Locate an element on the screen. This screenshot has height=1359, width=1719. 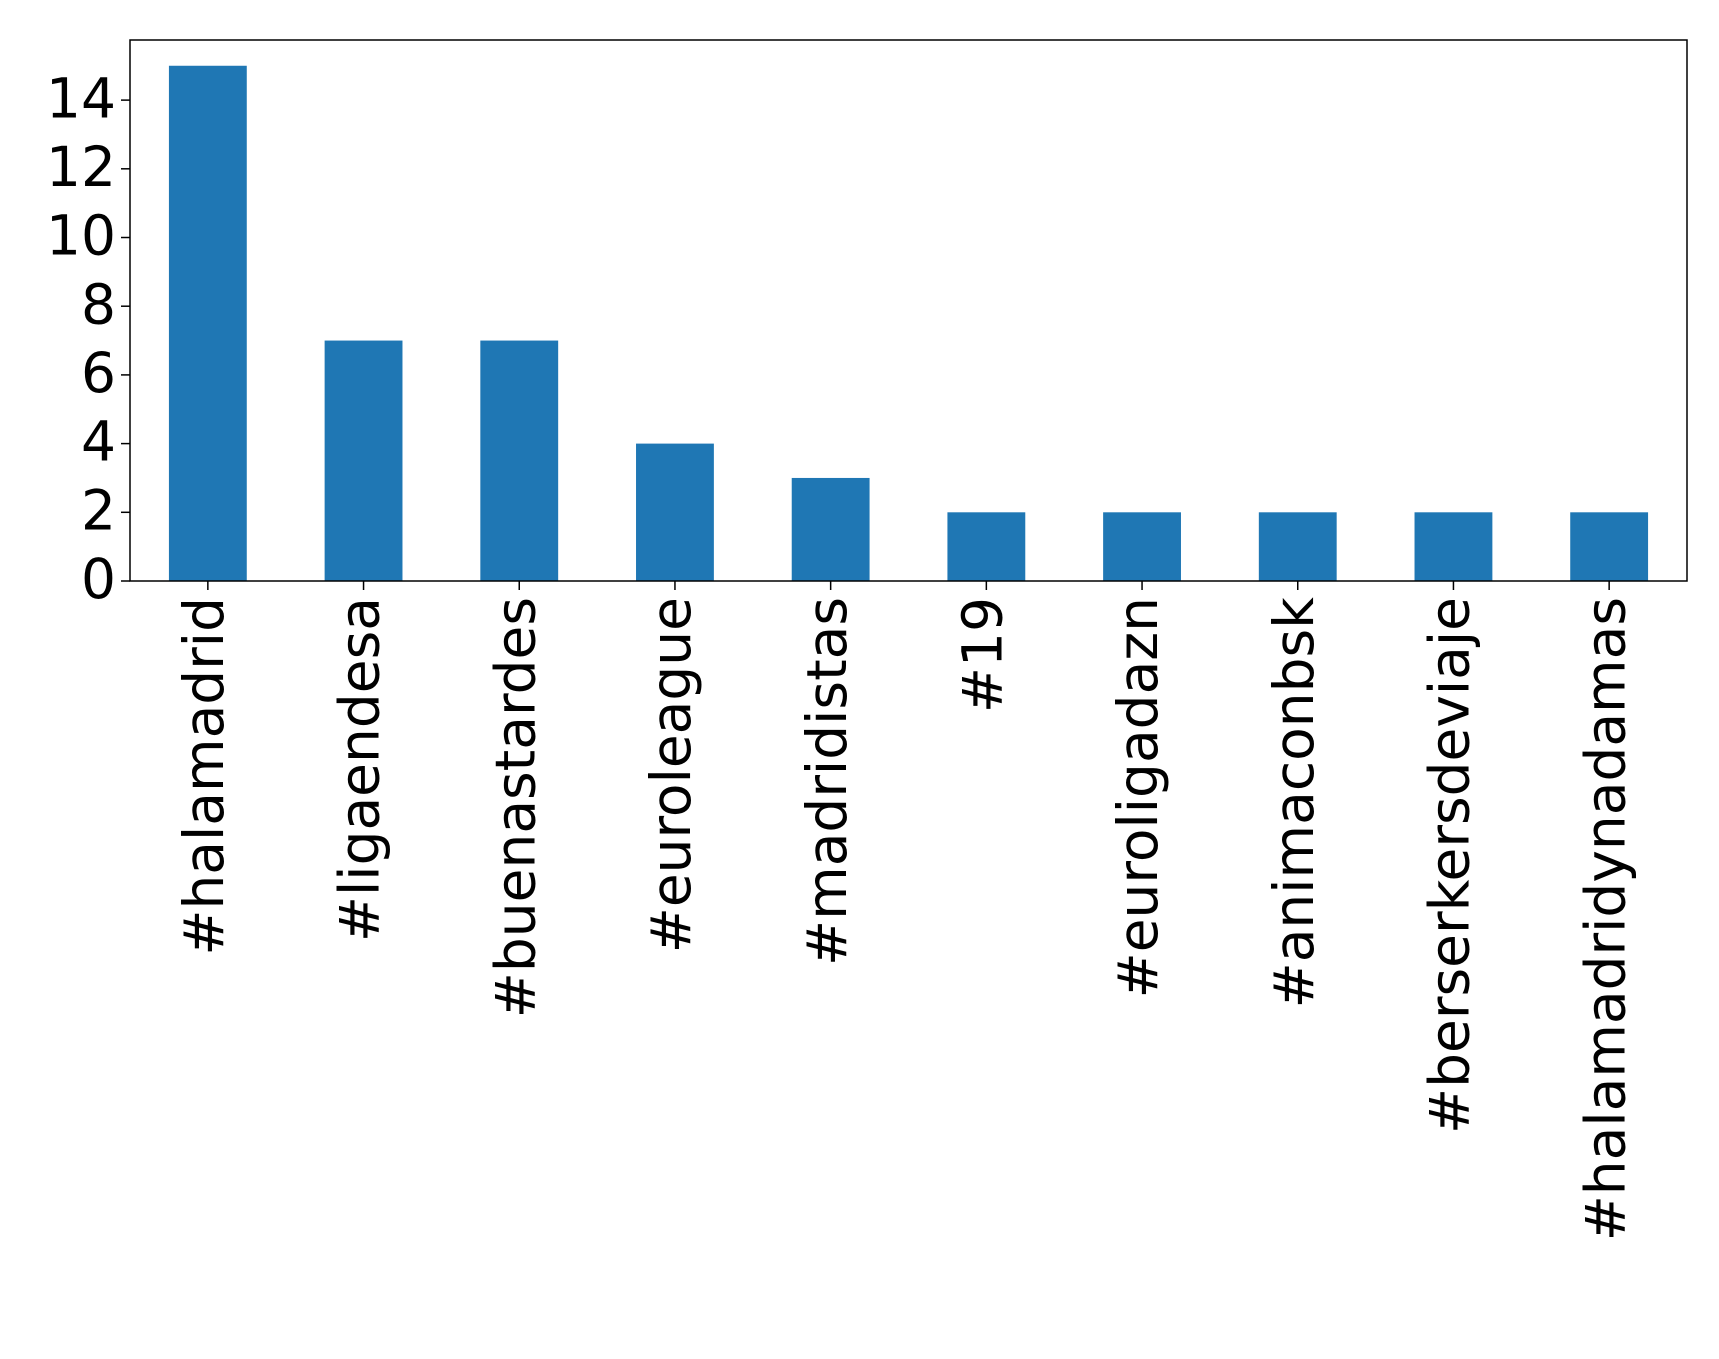
y-tick-label: 4 is located at coordinates (98, 442).